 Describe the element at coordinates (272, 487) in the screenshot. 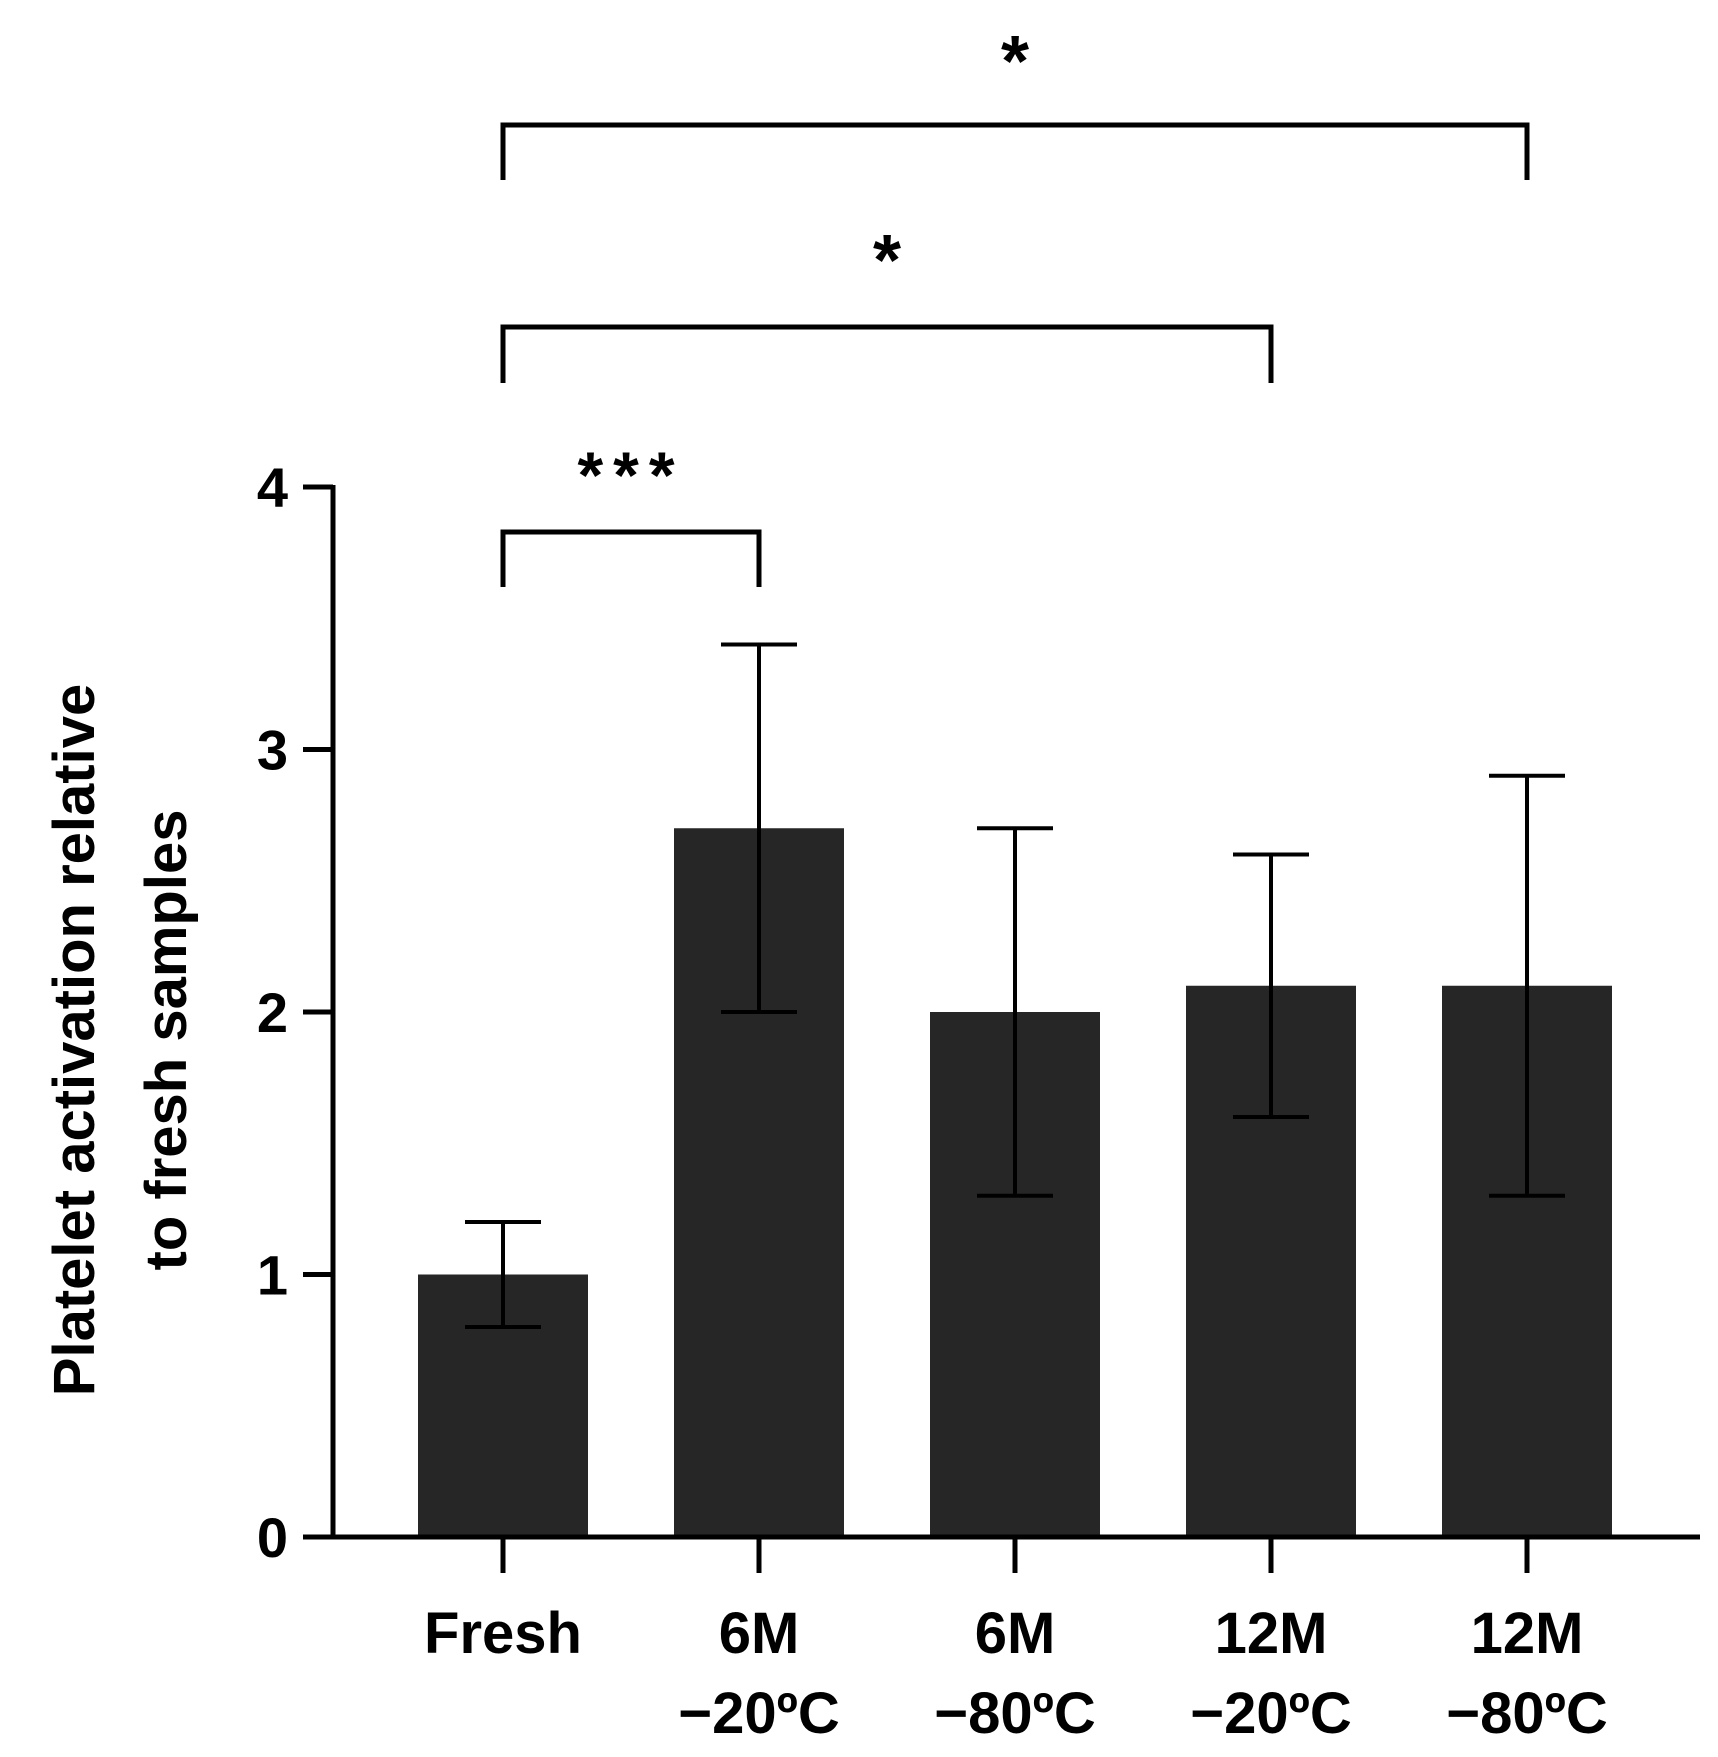

I see `y-tick-label-4: 4` at that location.